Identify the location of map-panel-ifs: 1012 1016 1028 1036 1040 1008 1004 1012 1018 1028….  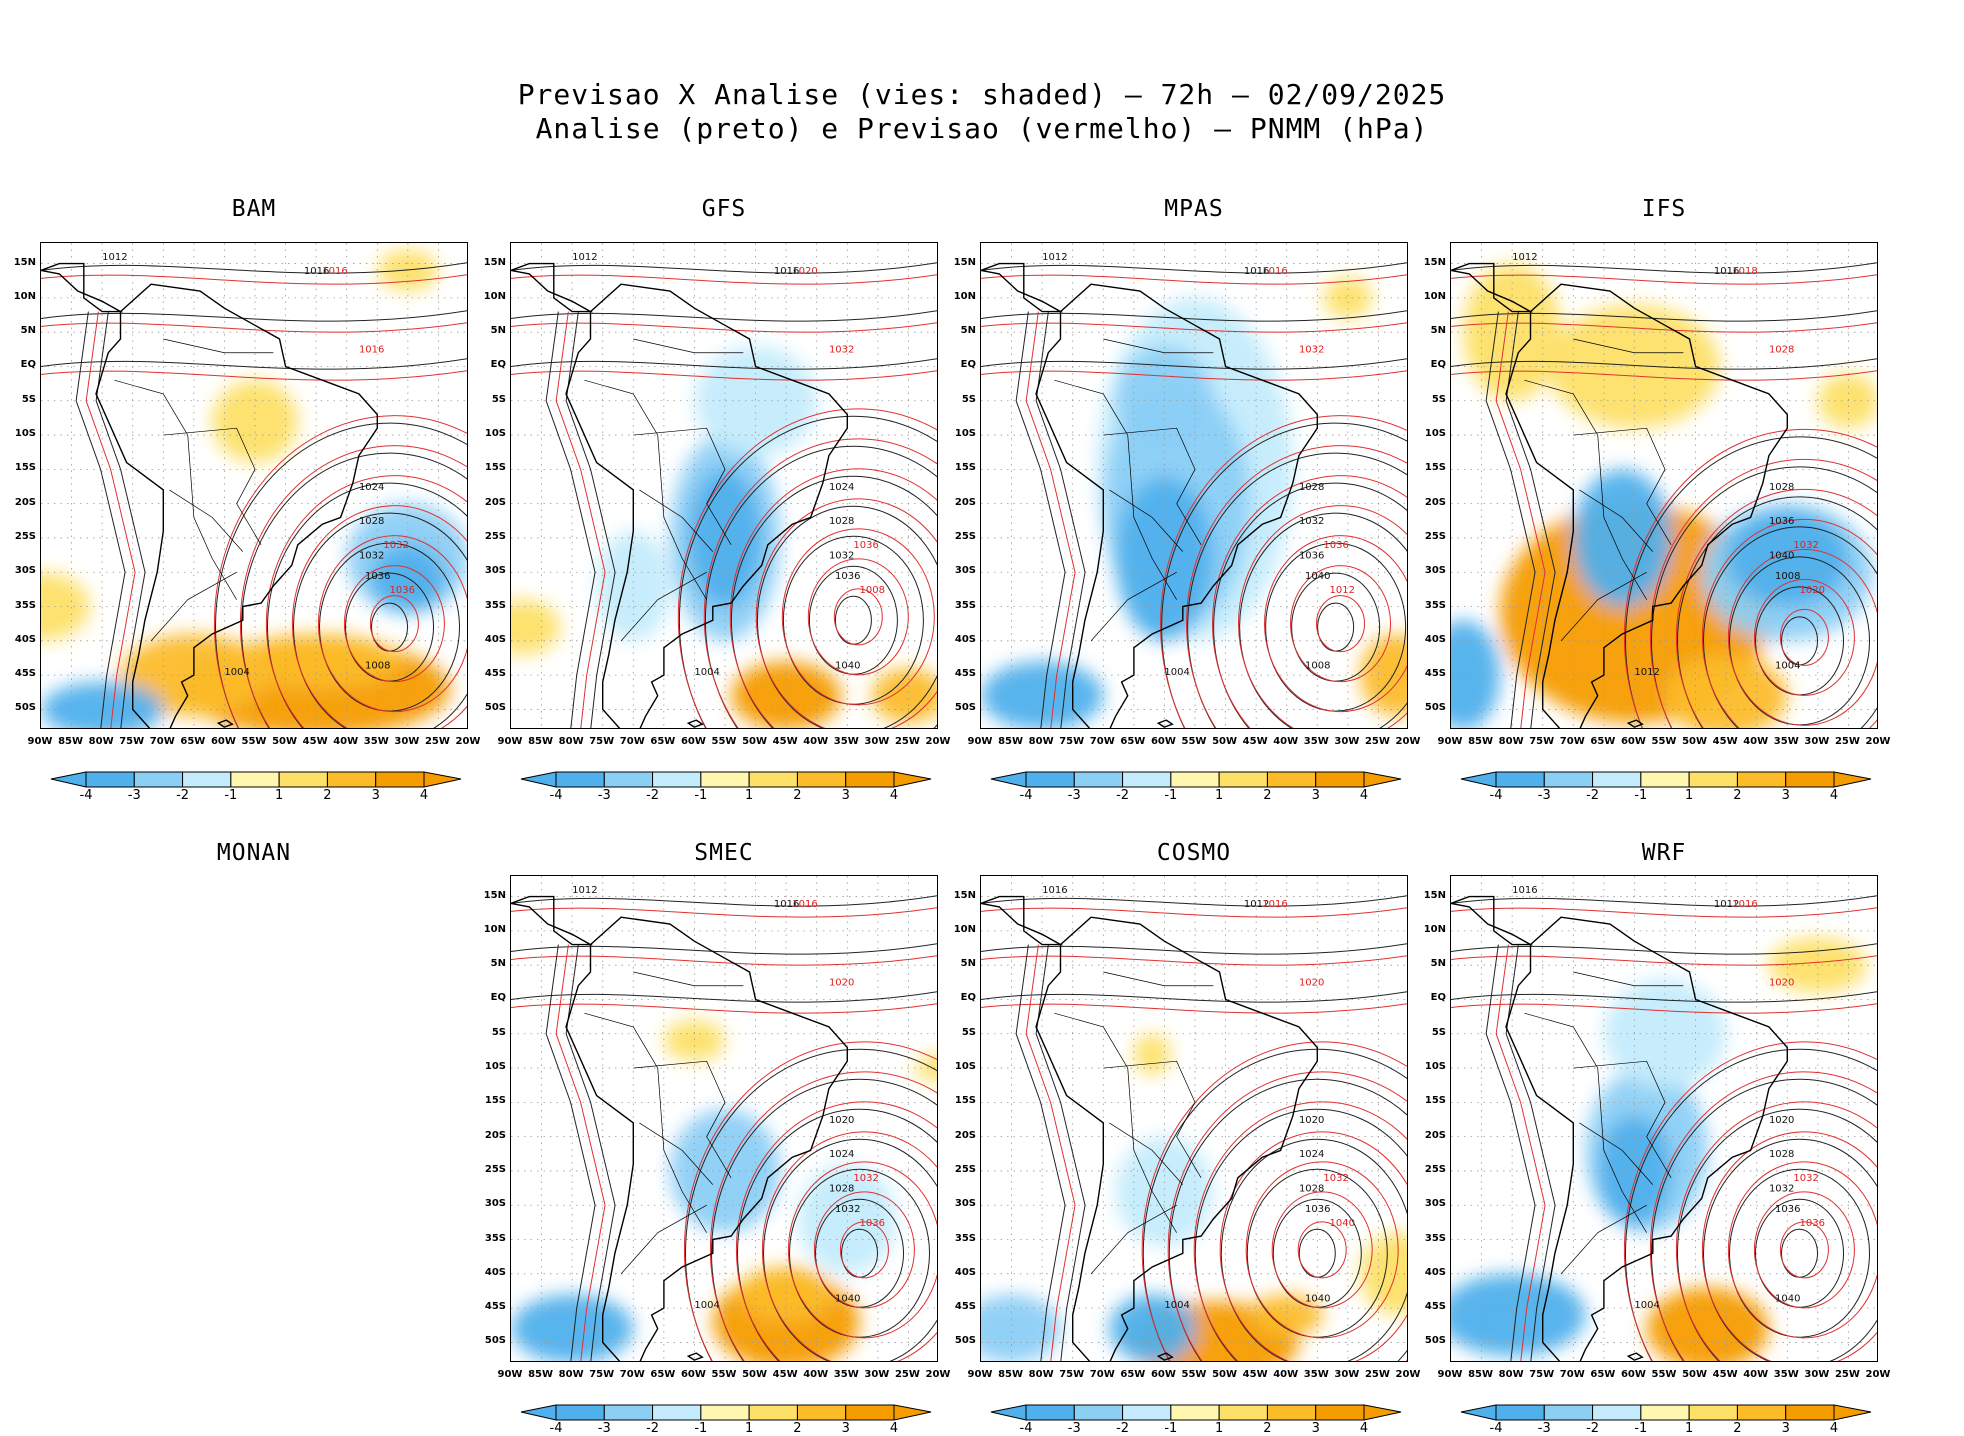
(1664, 485).